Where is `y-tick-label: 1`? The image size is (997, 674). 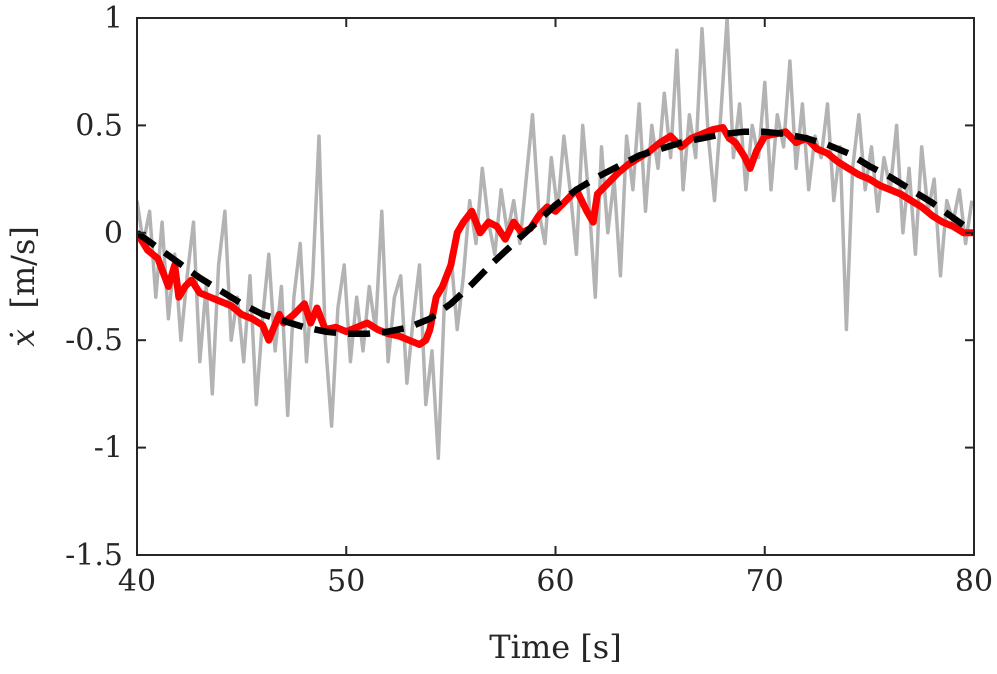 y-tick-label: 1 is located at coordinates (113, 18).